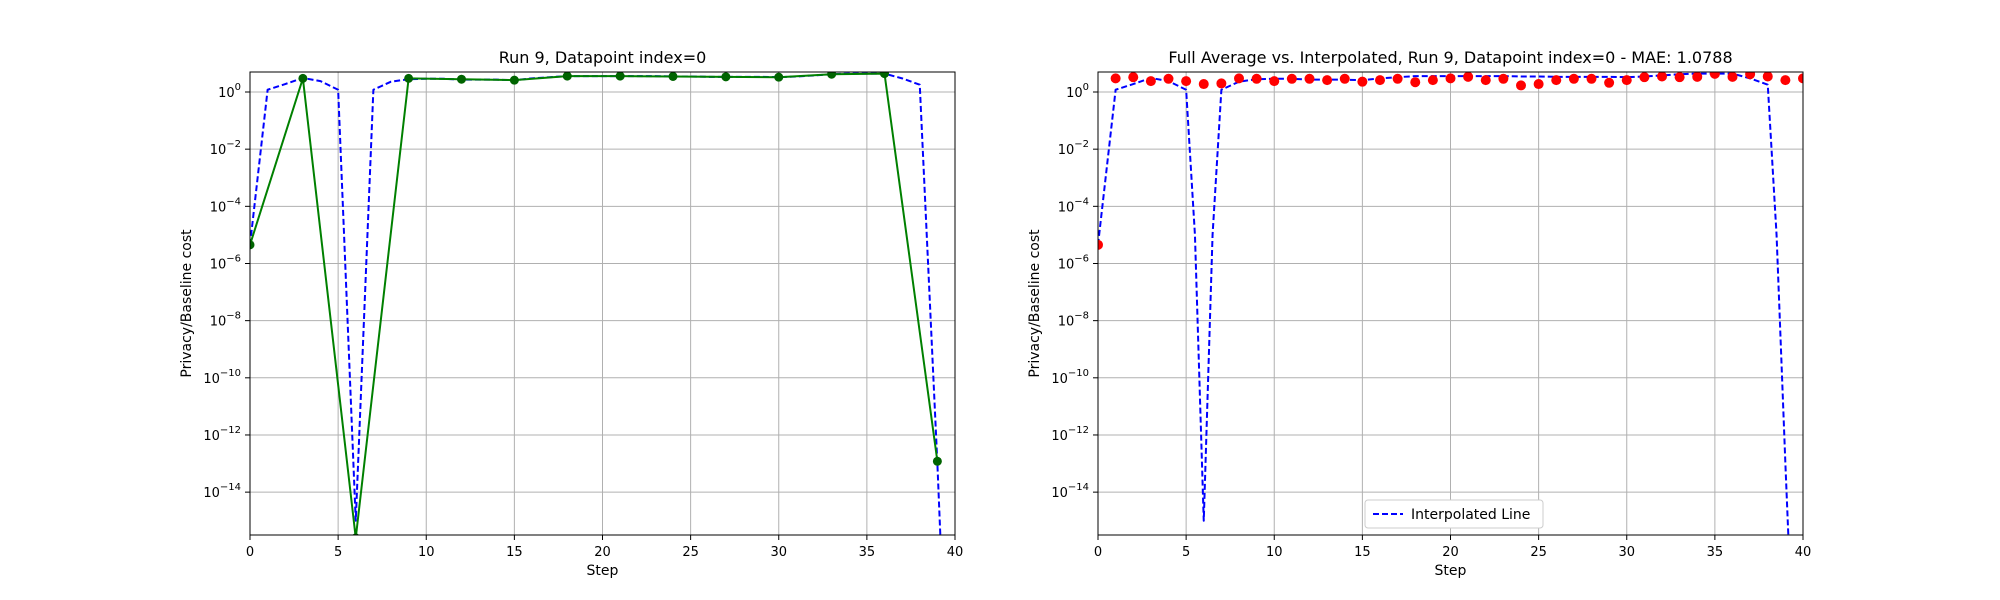 Image resolution: width=2000 pixels, height=600 pixels. What do you see at coordinates (1035, 303) in the screenshot?
I see `y-axis-label-right: Privacy/Baseline cost` at bounding box center [1035, 303].